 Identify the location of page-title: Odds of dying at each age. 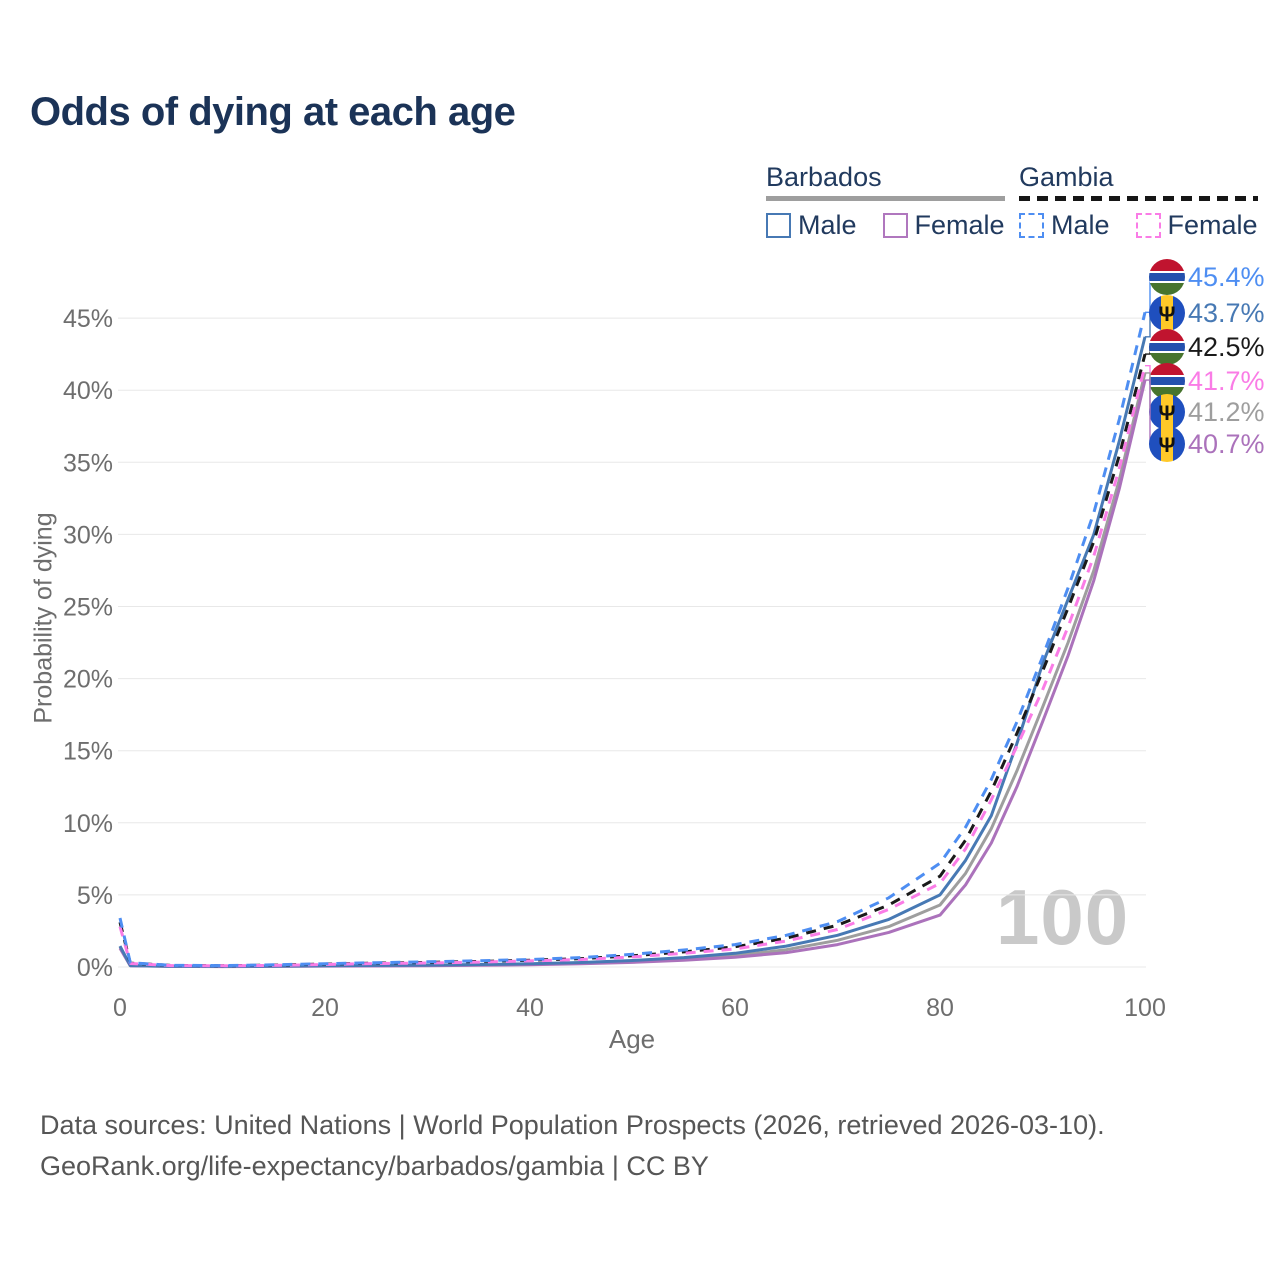
(273, 112).